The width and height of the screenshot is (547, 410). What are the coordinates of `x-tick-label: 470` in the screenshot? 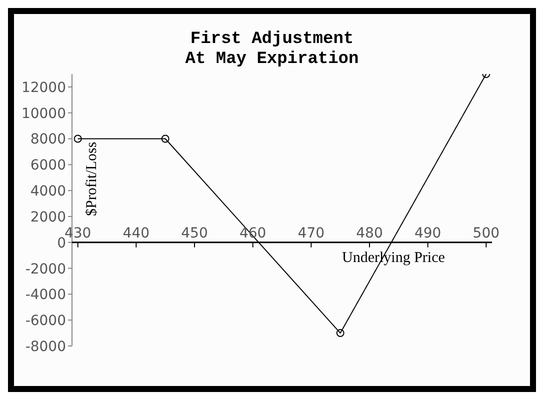 It's located at (311, 233).